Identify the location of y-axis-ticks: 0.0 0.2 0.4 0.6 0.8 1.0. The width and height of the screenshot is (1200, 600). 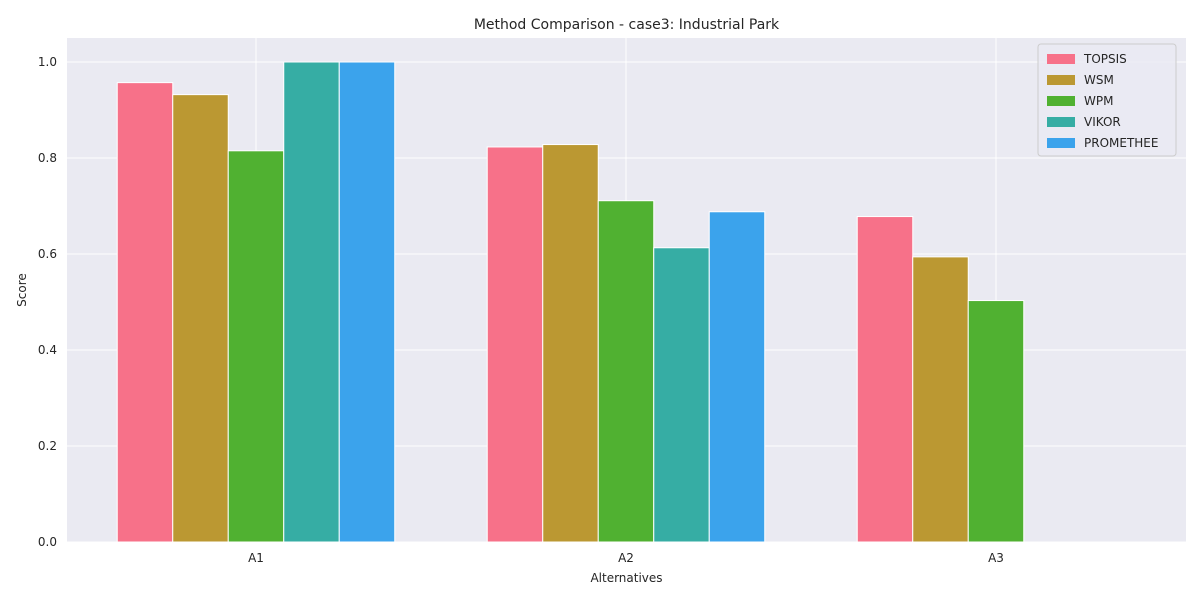
(47, 302).